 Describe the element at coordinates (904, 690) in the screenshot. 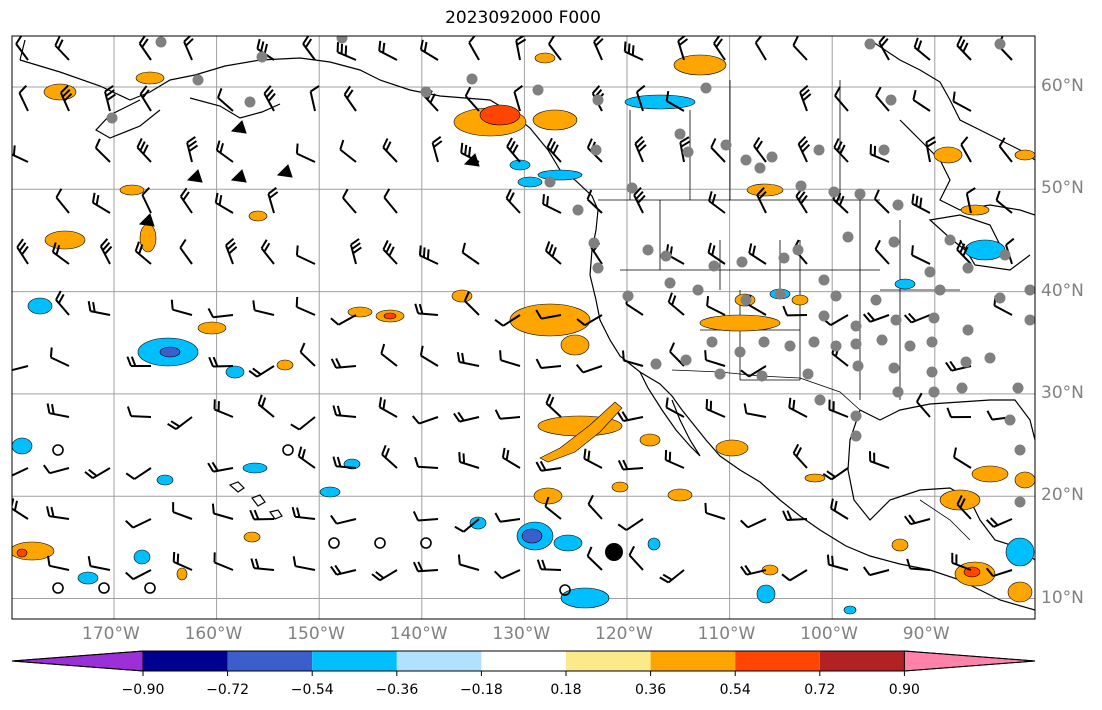

I see `colorbar-tick-label: 0.90` at that location.